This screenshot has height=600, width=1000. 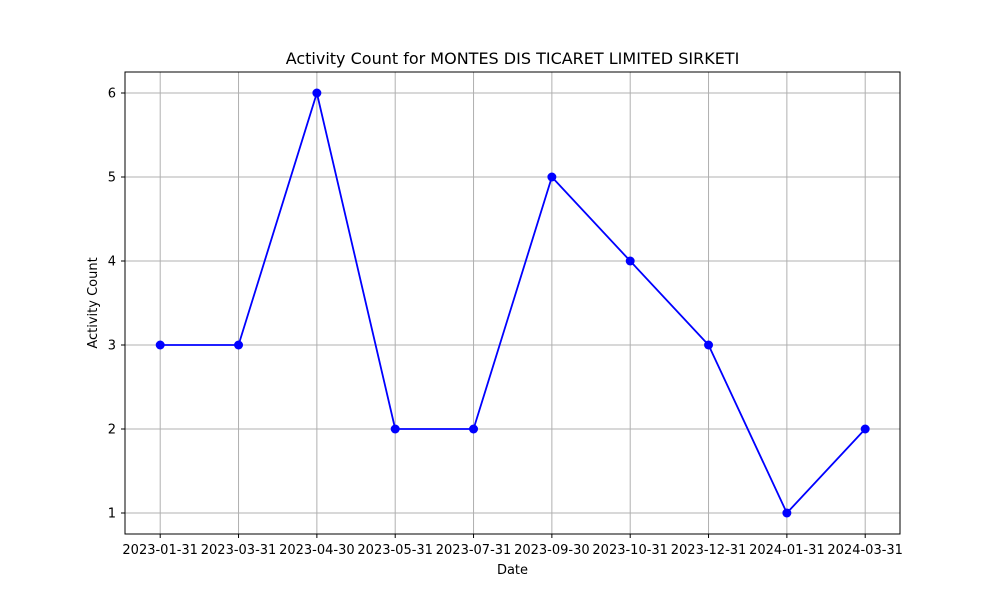 I want to click on x-tick-label: 2023-09-30, so click(x=552, y=550).